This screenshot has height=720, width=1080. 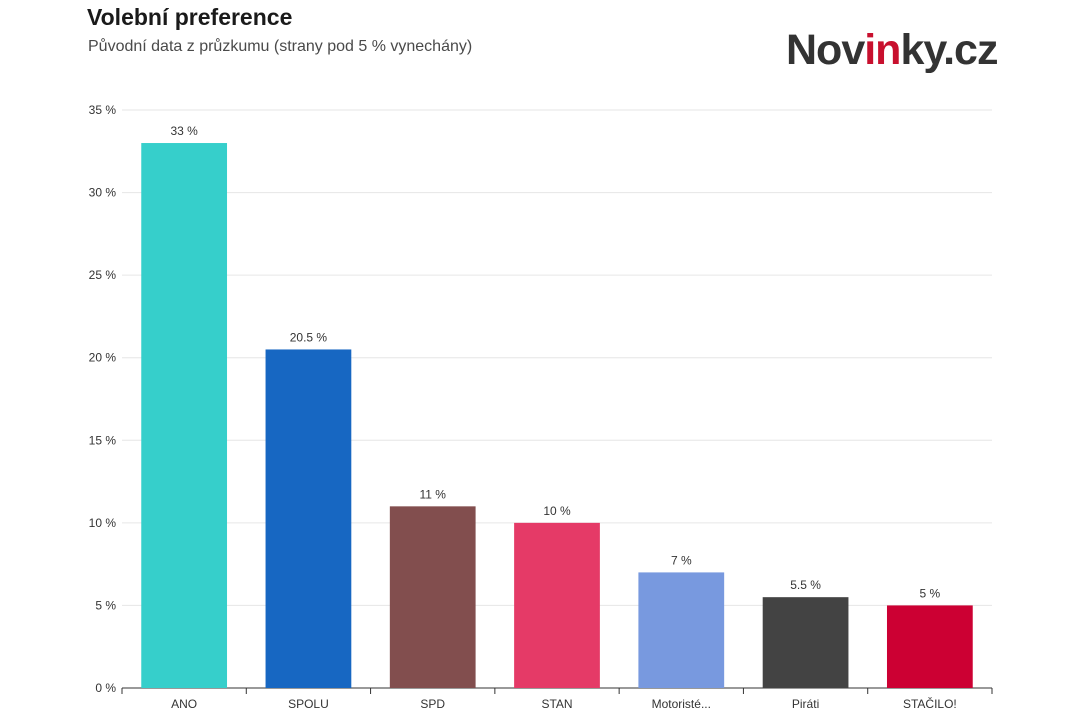 I want to click on bar-value-label: 20.5 %, so click(x=309, y=337).